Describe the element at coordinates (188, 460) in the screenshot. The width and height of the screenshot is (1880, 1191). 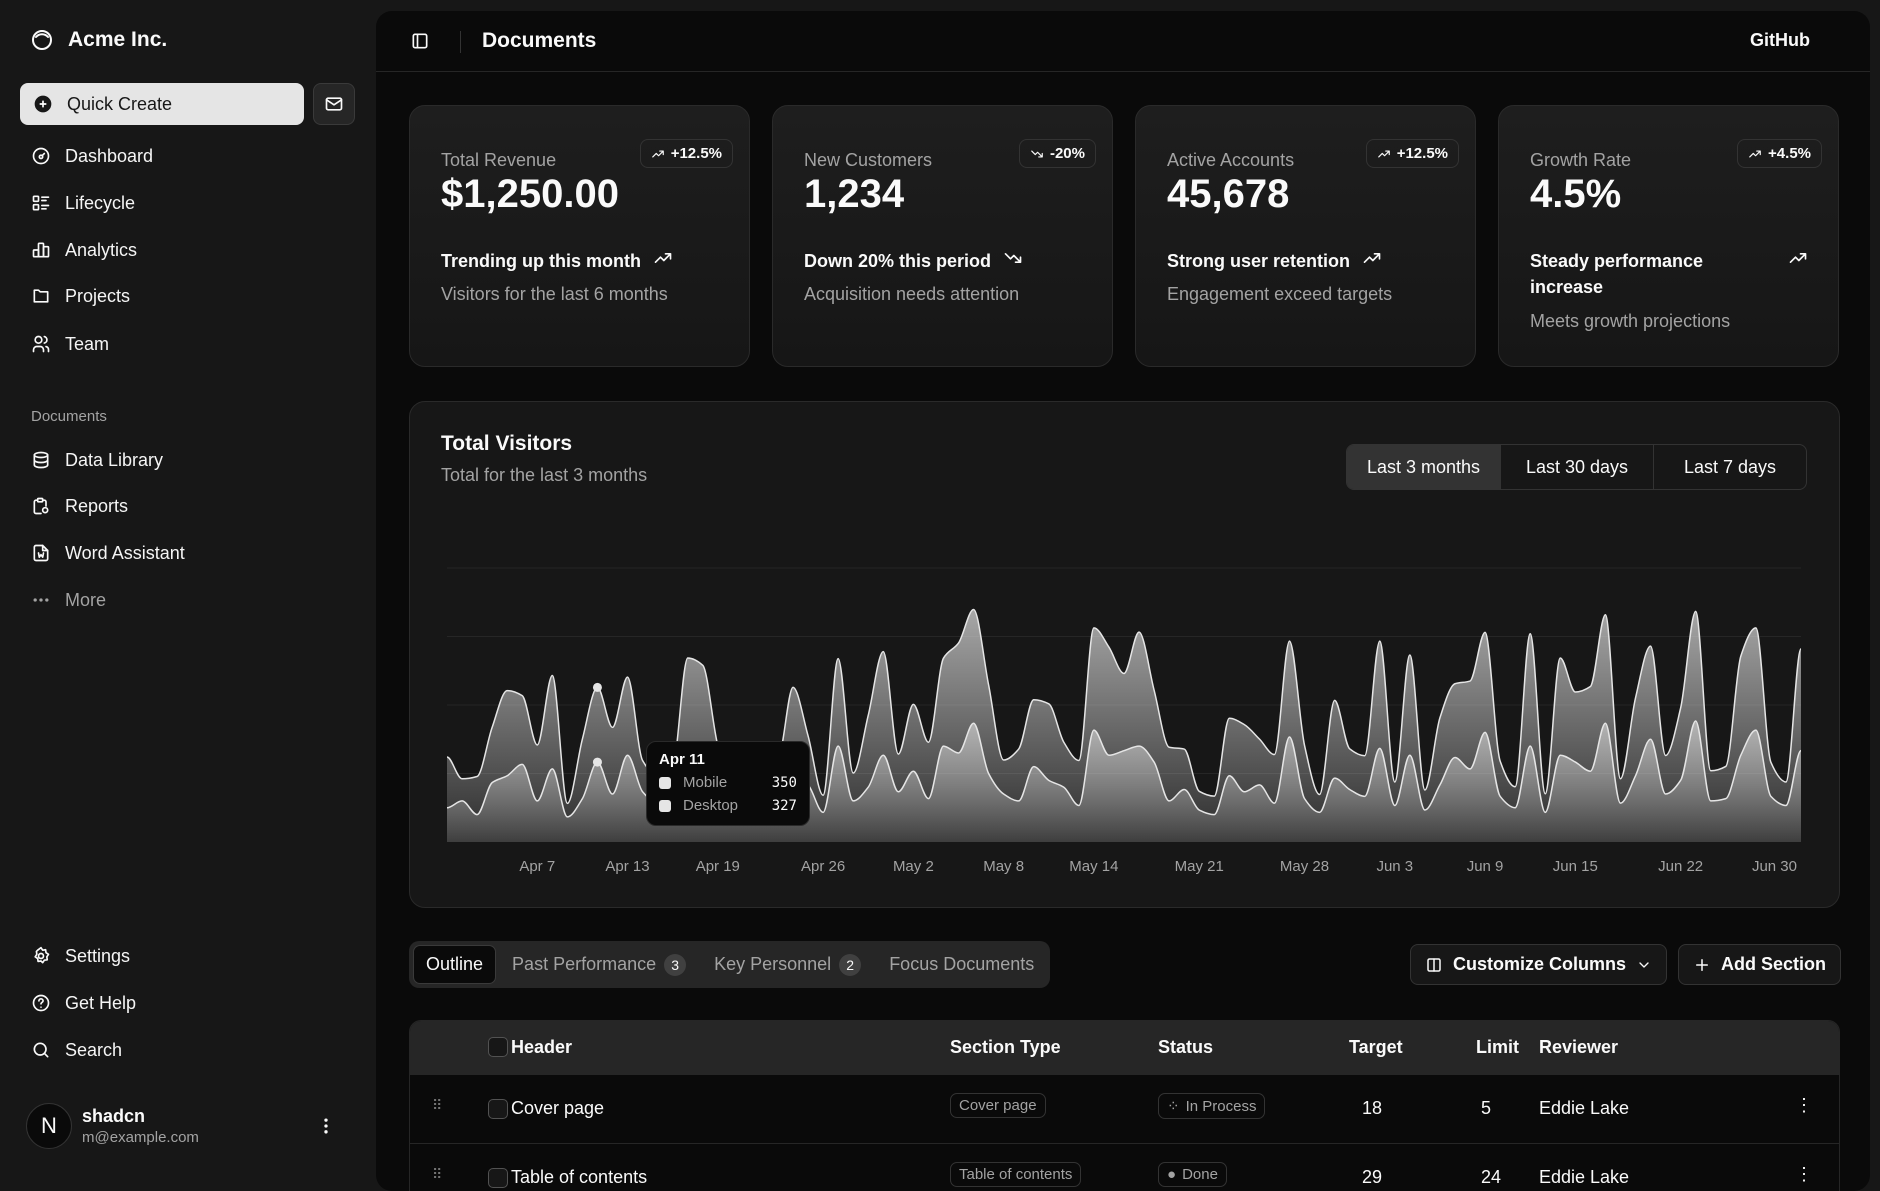
I see `sidebar-item-data-library: Data Library` at that location.